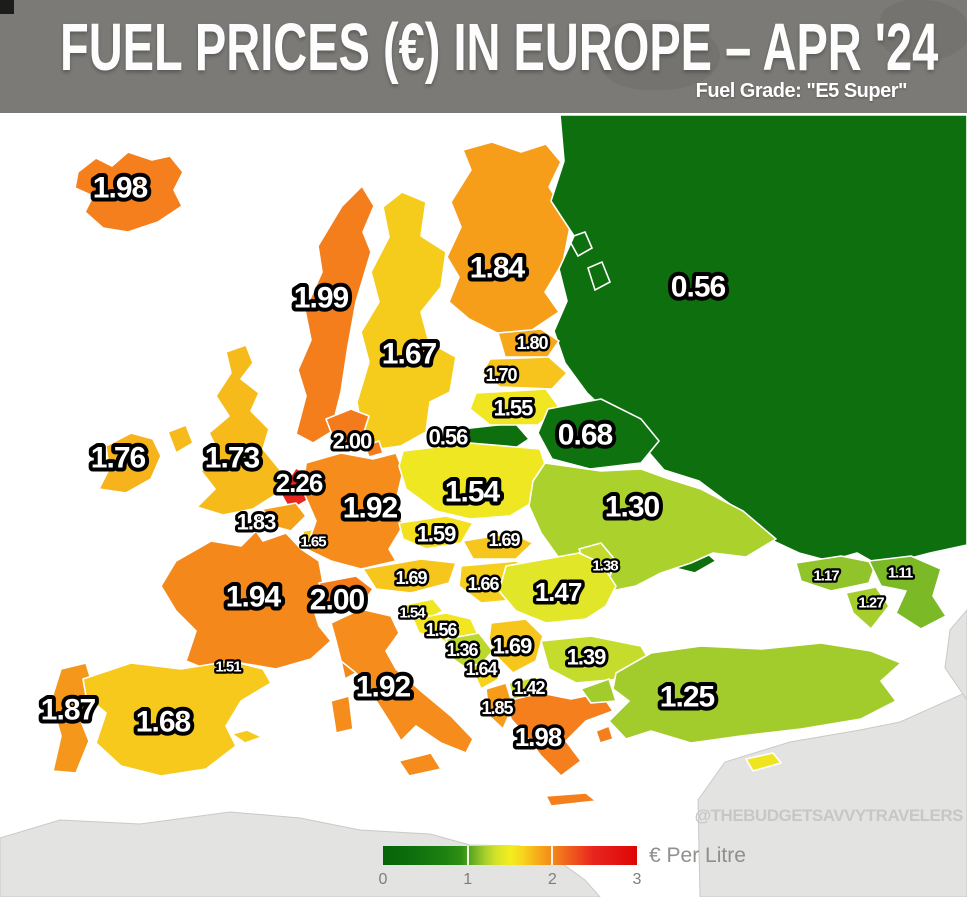  What do you see at coordinates (118, 458) in the screenshot?
I see `price-label-ireland: 1.76` at bounding box center [118, 458].